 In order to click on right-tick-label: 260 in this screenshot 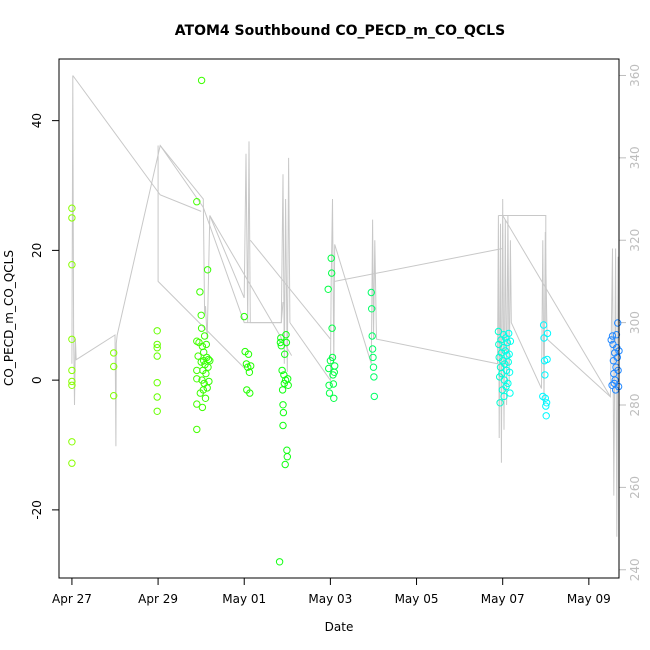, I will do `click(635, 487)`.